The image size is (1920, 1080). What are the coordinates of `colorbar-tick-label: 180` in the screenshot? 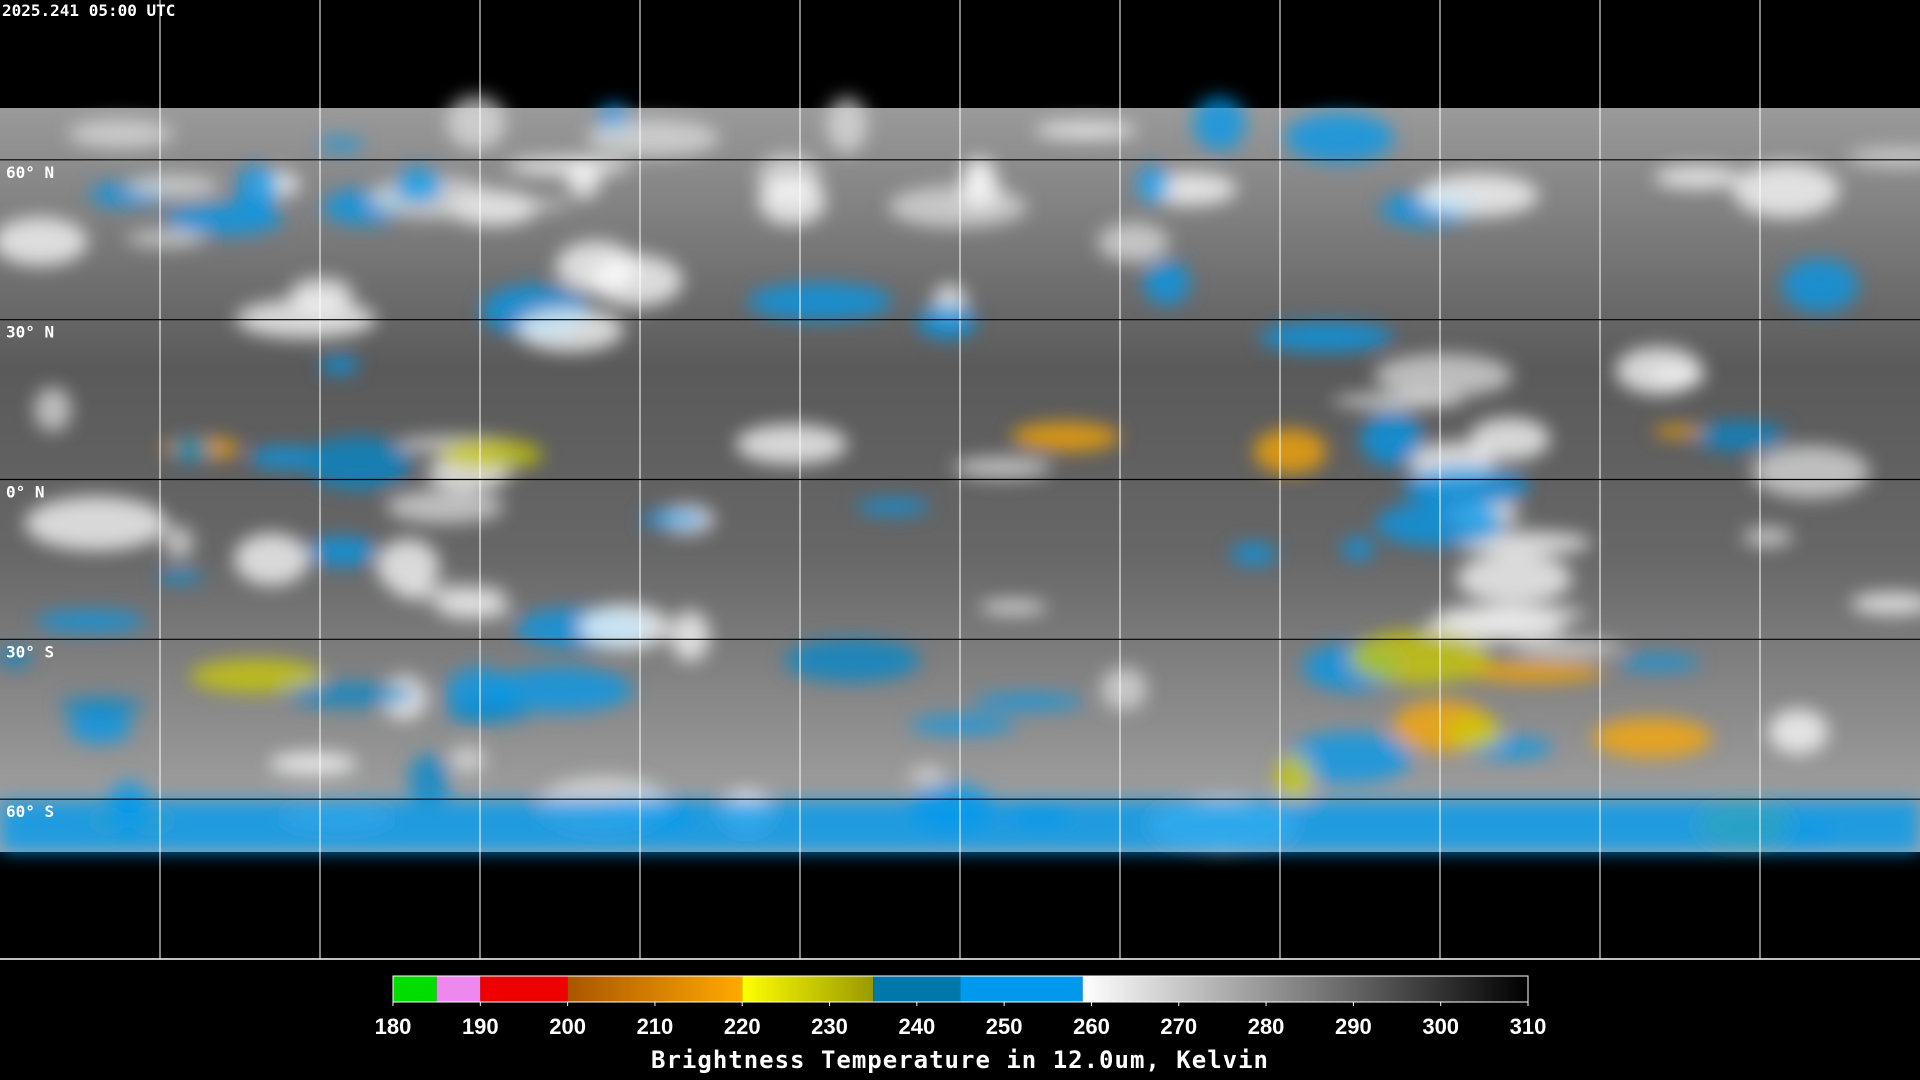 It's located at (393, 1026).